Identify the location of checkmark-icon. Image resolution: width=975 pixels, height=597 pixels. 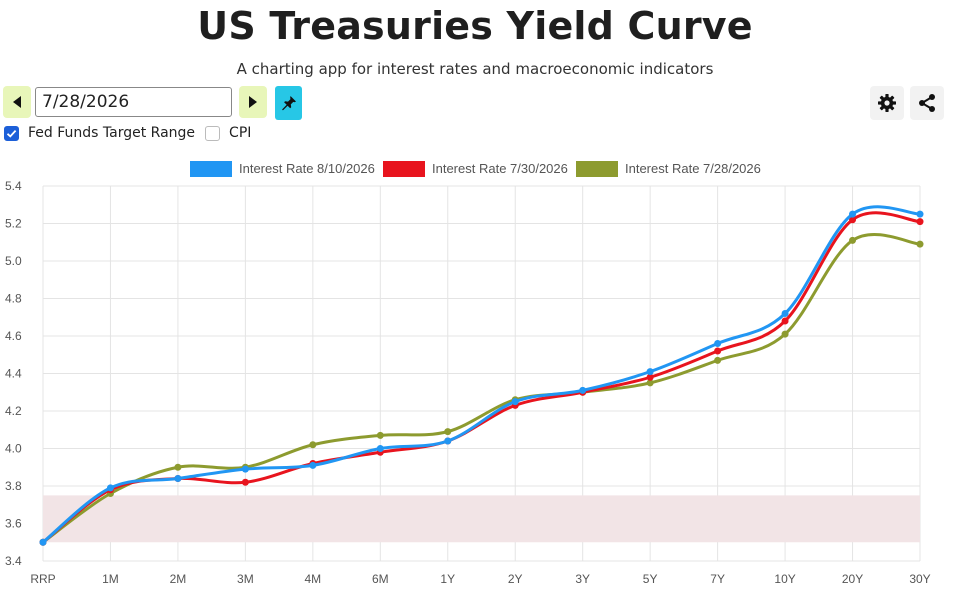
(11, 133).